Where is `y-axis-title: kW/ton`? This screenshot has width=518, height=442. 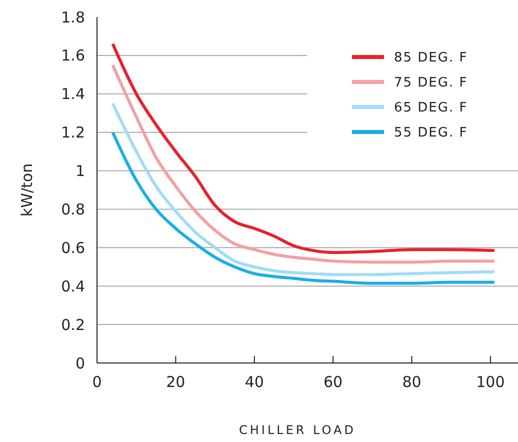 y-axis-title: kW/ton is located at coordinates (27, 190).